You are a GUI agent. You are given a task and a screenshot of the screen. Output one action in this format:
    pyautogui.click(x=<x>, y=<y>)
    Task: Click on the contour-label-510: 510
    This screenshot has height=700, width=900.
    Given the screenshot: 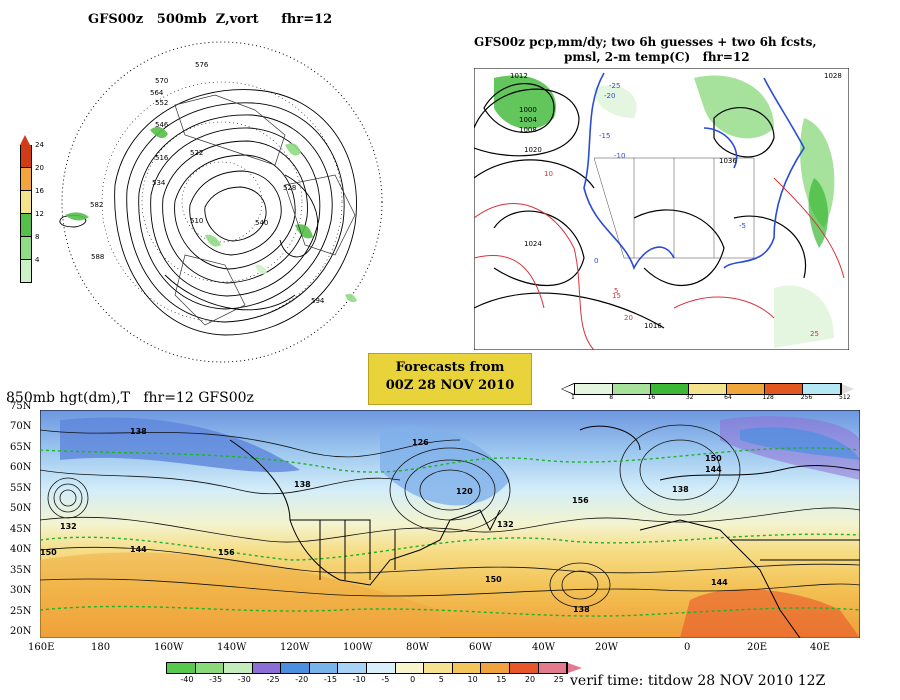 What is the action you would take?
    pyautogui.click(x=196, y=221)
    